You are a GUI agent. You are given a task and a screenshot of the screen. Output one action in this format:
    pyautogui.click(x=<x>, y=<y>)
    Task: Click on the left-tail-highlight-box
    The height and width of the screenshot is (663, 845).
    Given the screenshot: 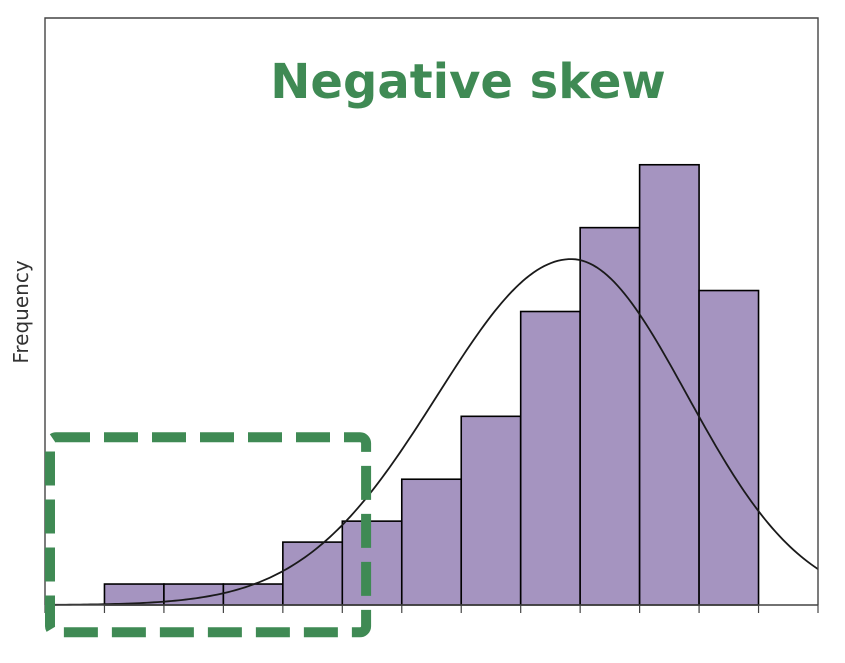 What is the action you would take?
    pyautogui.click(x=208, y=535)
    